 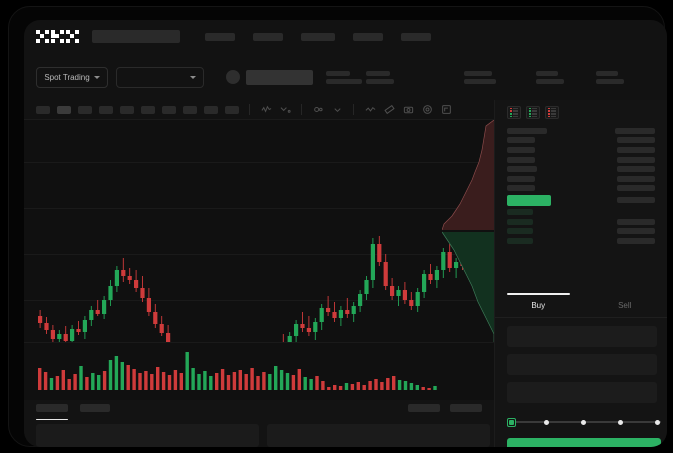 I want to click on fullscreen-icon, so click(x=446, y=110).